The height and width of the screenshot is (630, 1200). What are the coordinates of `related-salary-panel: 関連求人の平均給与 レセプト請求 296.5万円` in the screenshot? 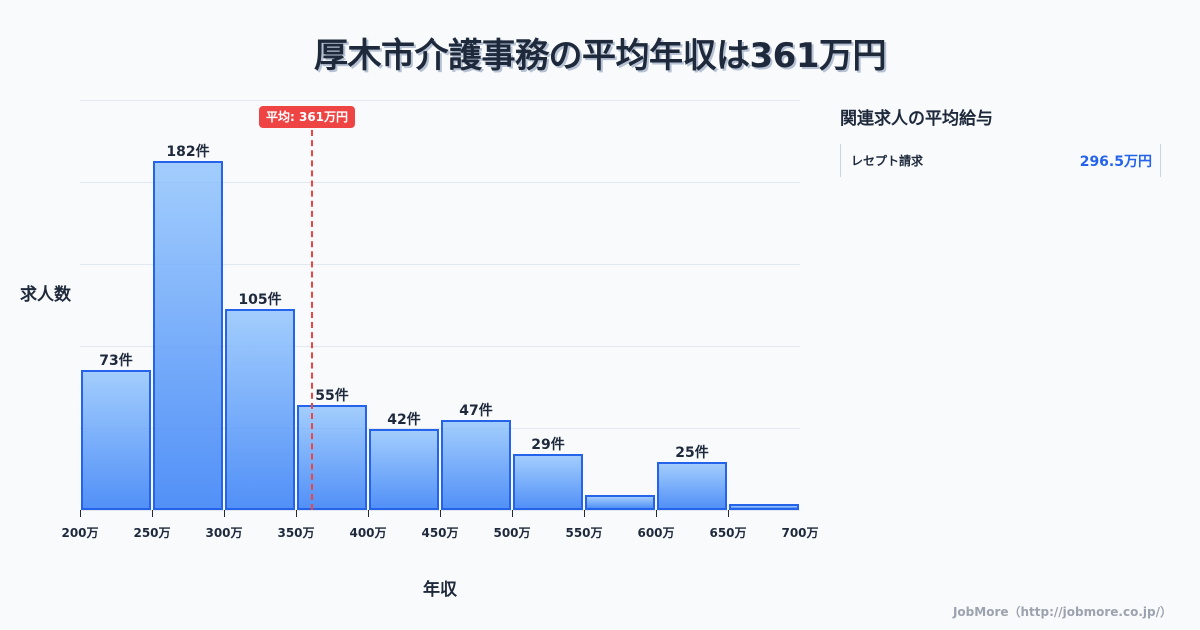 It's located at (1002, 140).